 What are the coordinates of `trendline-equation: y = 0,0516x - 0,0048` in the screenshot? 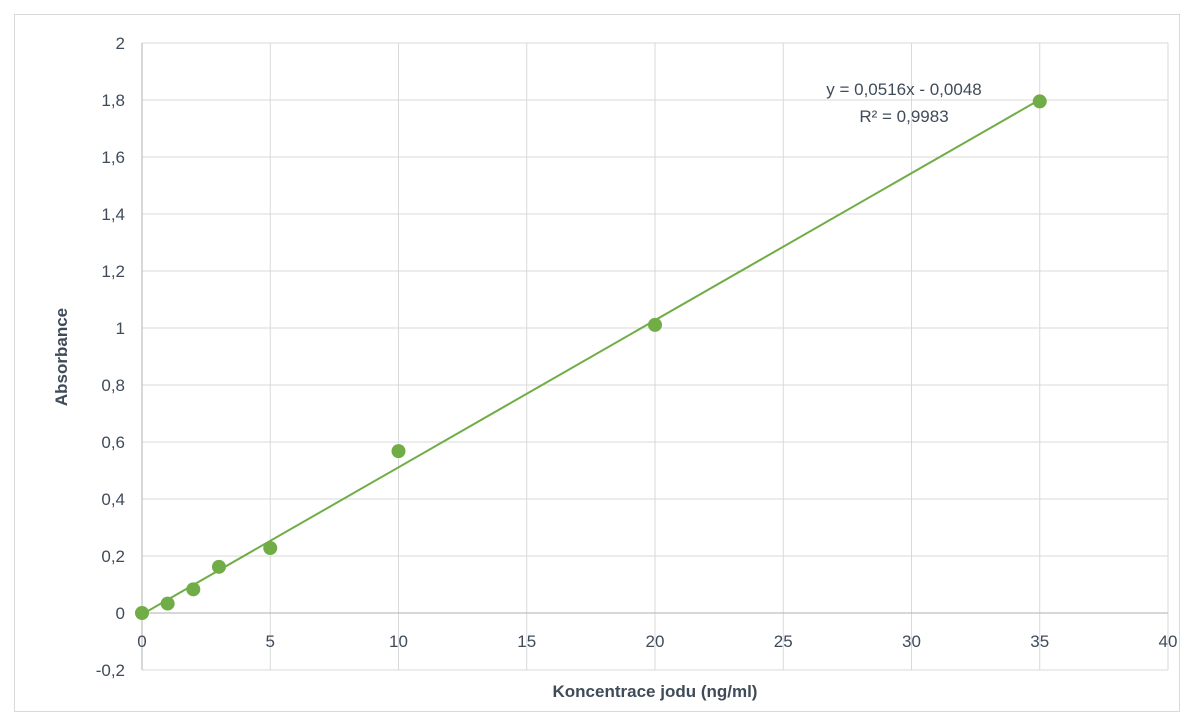 It's located at (903, 89).